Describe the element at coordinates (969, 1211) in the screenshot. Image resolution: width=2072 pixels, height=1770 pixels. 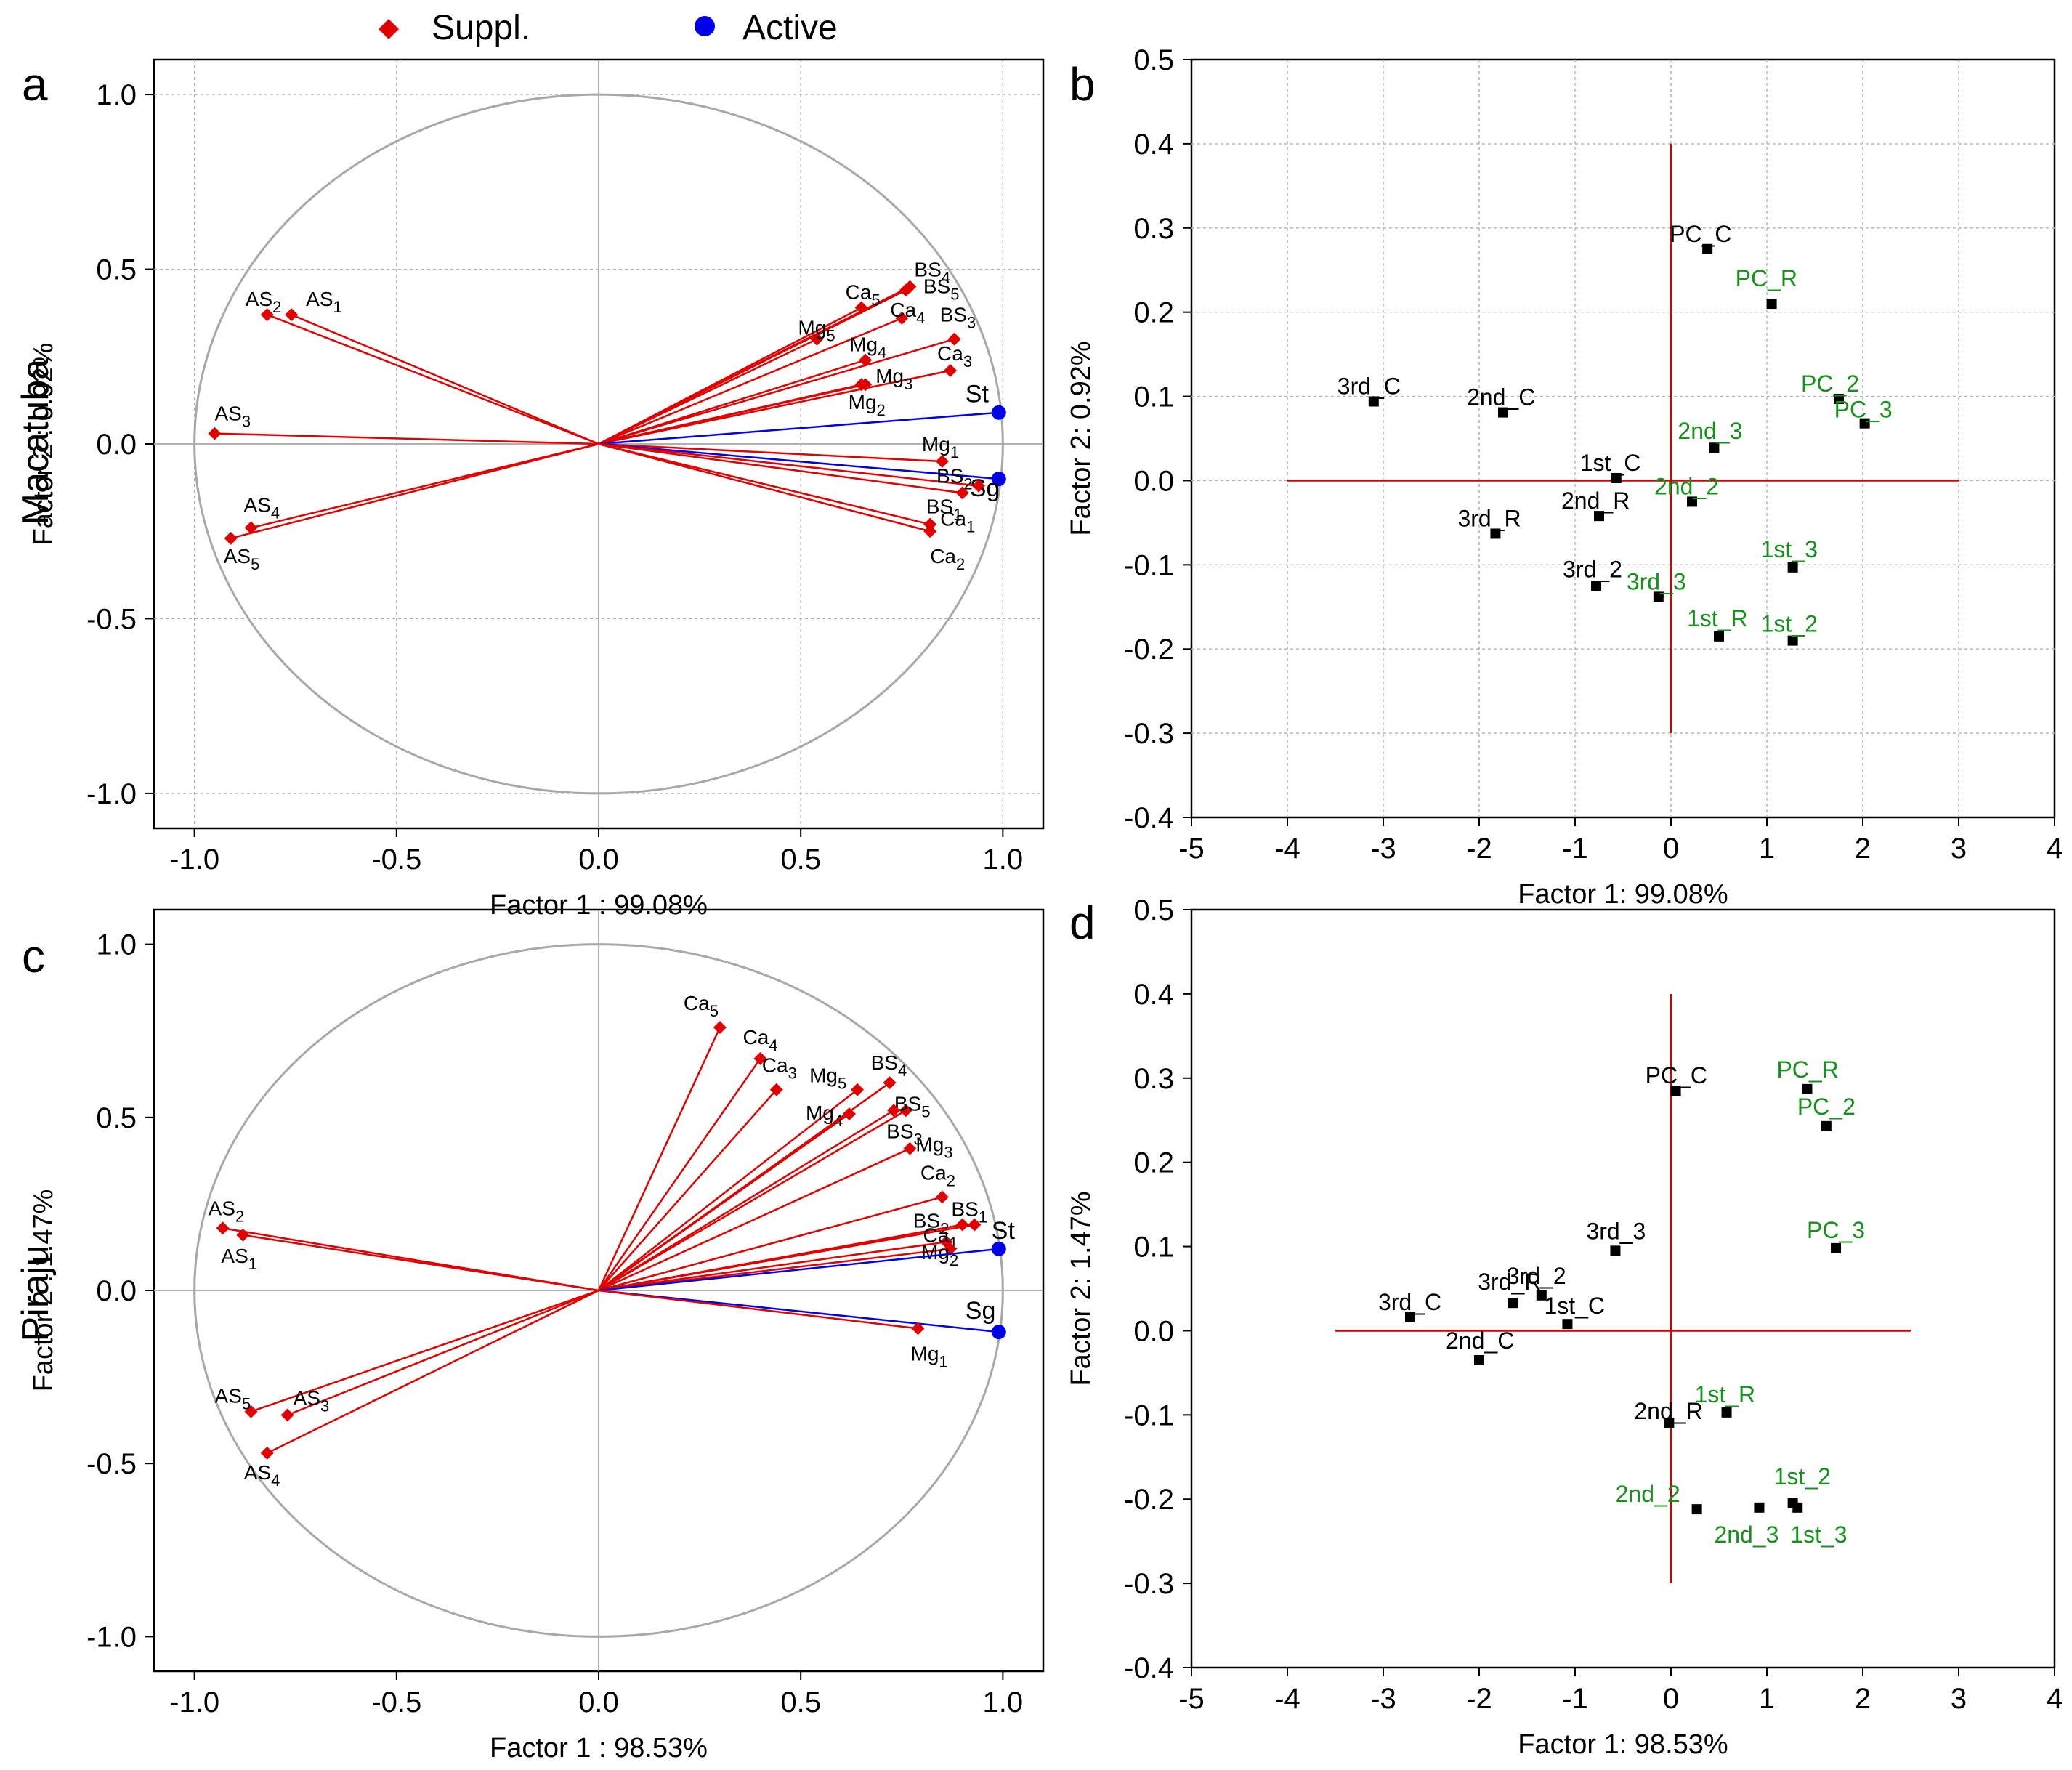
I see `point-label-bs1: BS1` at that location.